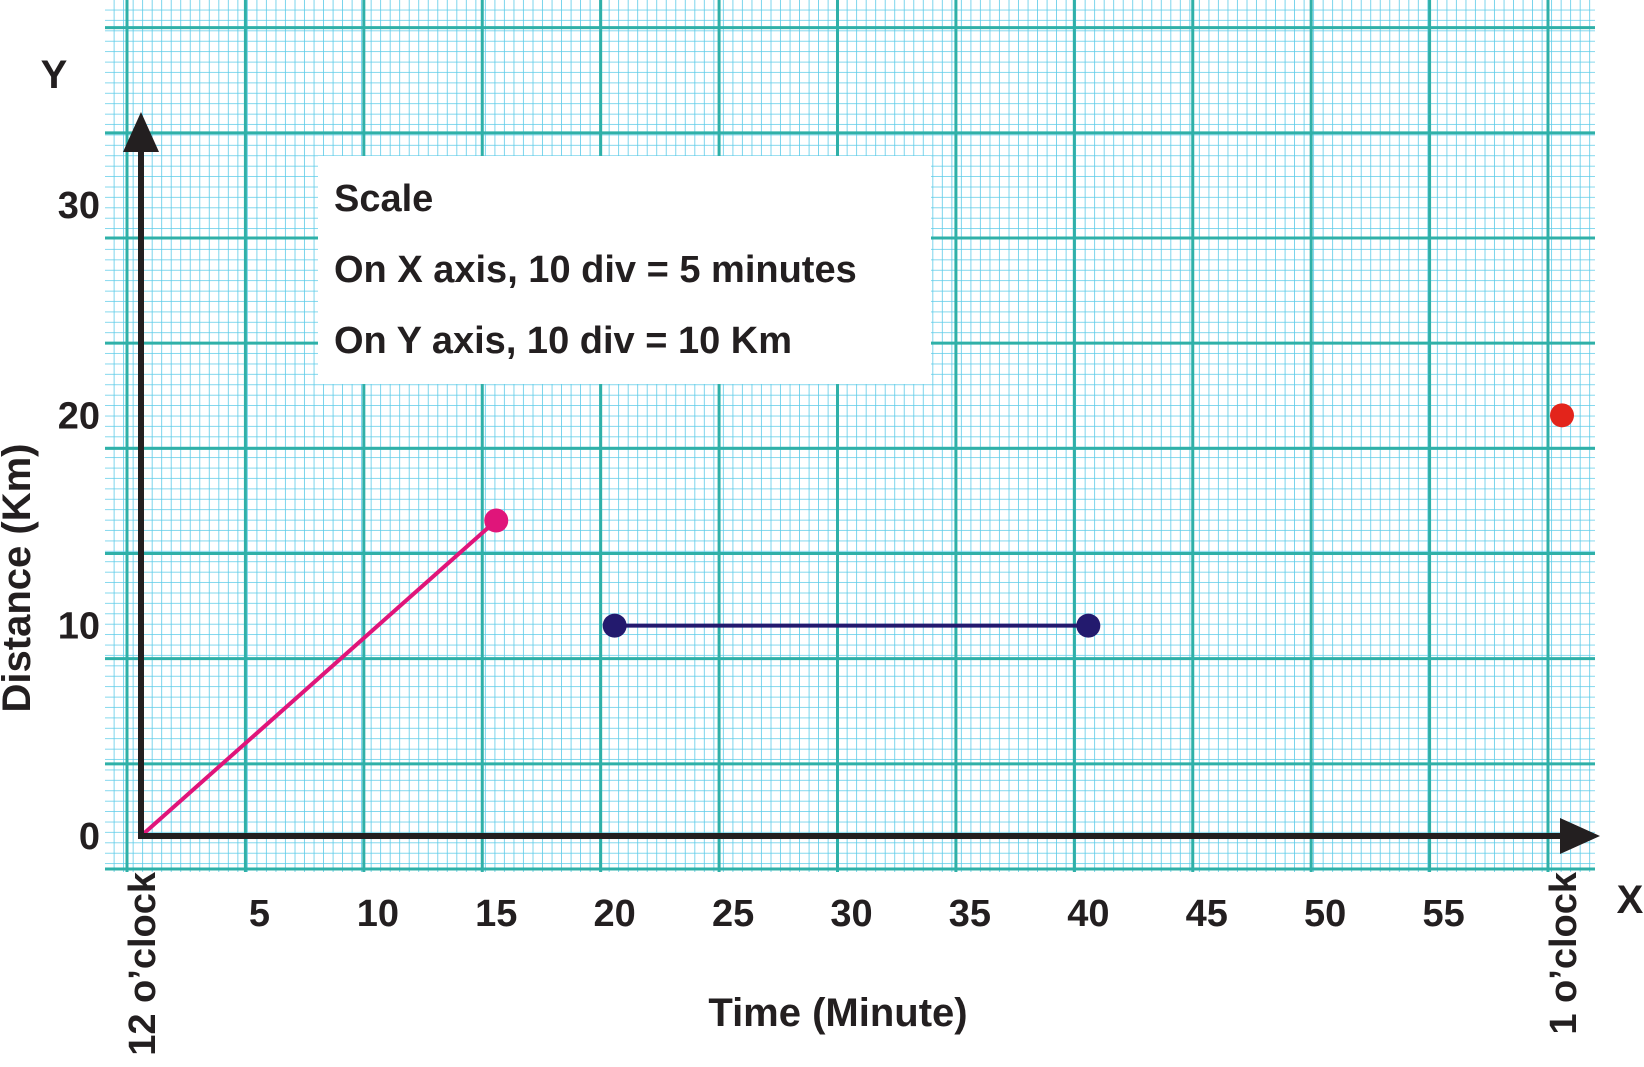 The width and height of the screenshot is (1644, 1067). Describe the element at coordinates (54, 75) in the screenshot. I see `y-axis-letter: Y` at that location.